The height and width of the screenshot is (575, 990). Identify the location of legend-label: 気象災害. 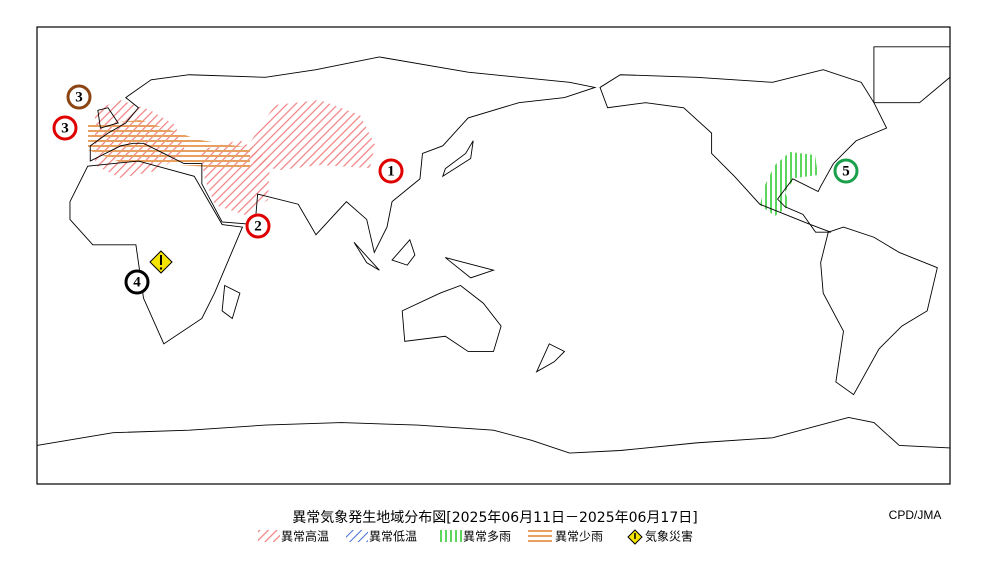
(669, 536).